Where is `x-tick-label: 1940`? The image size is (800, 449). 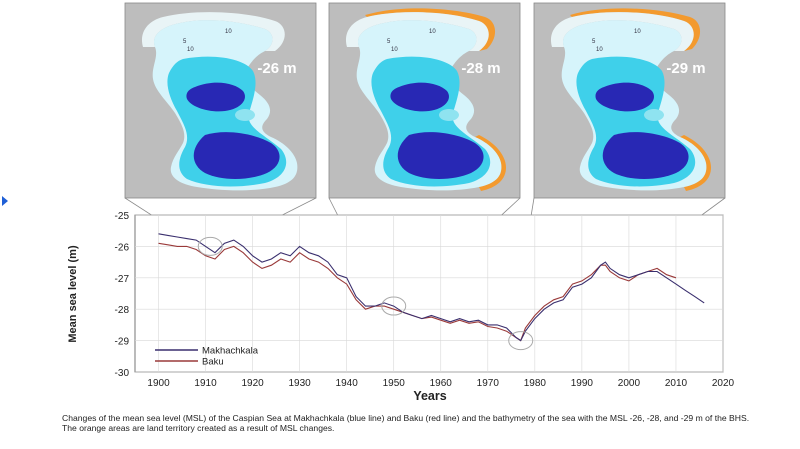
x-tick-label: 1940 is located at coordinates (347, 383).